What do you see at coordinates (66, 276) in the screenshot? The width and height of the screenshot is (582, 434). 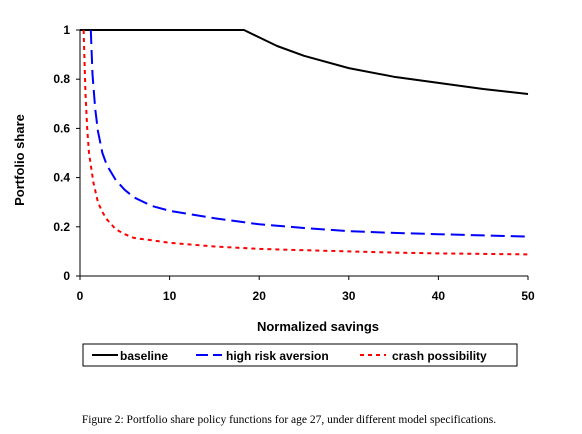 I see `y-tick-label: 0` at bounding box center [66, 276].